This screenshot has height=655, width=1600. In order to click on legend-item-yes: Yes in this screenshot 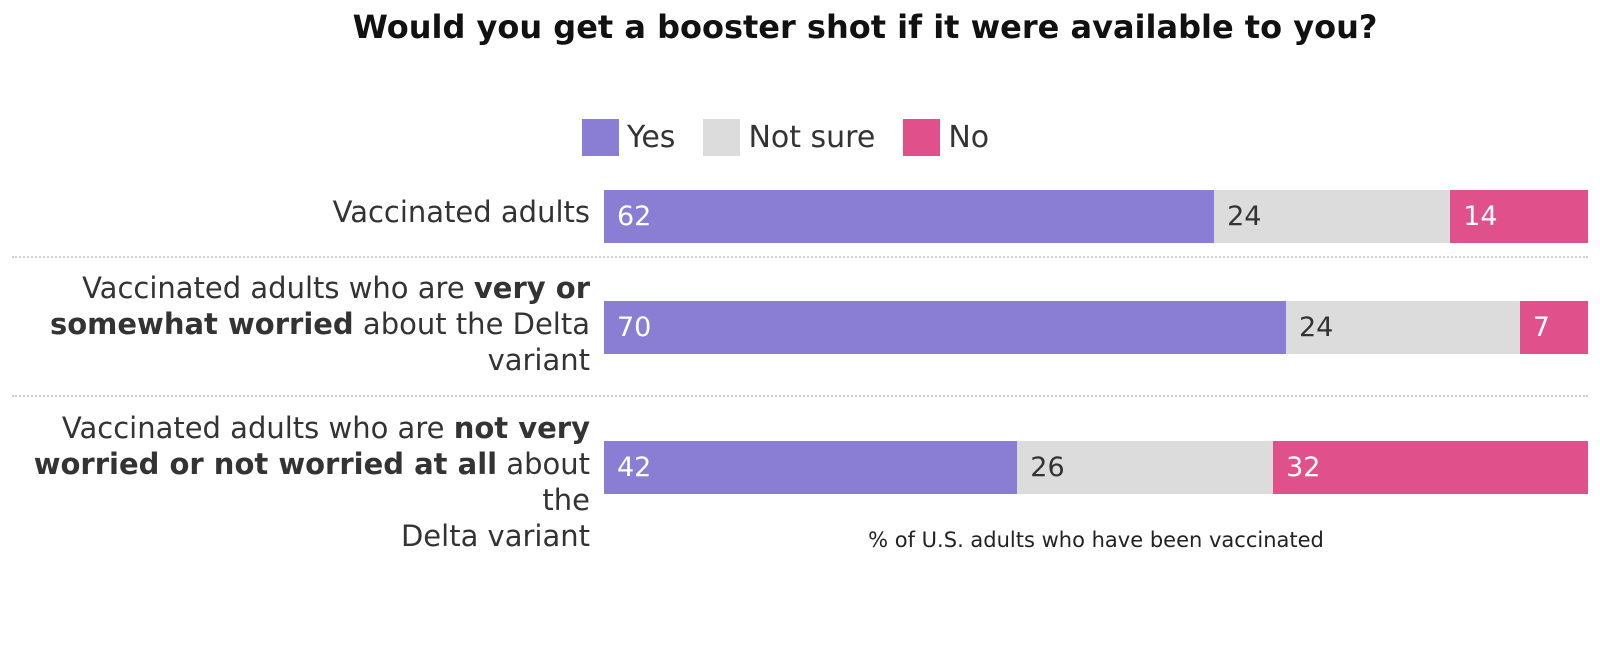, I will do `click(629, 137)`.